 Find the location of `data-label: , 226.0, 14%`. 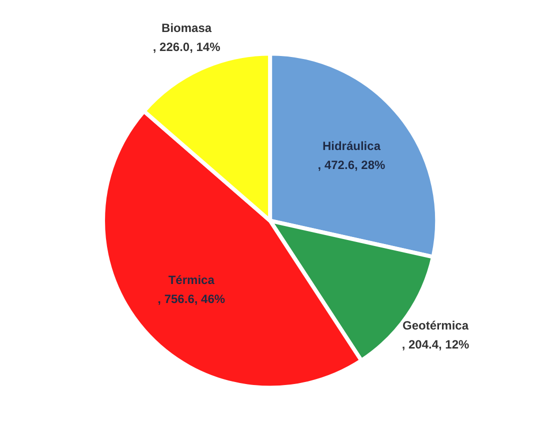

data-label: , 226.0, 14% is located at coordinates (186, 47).